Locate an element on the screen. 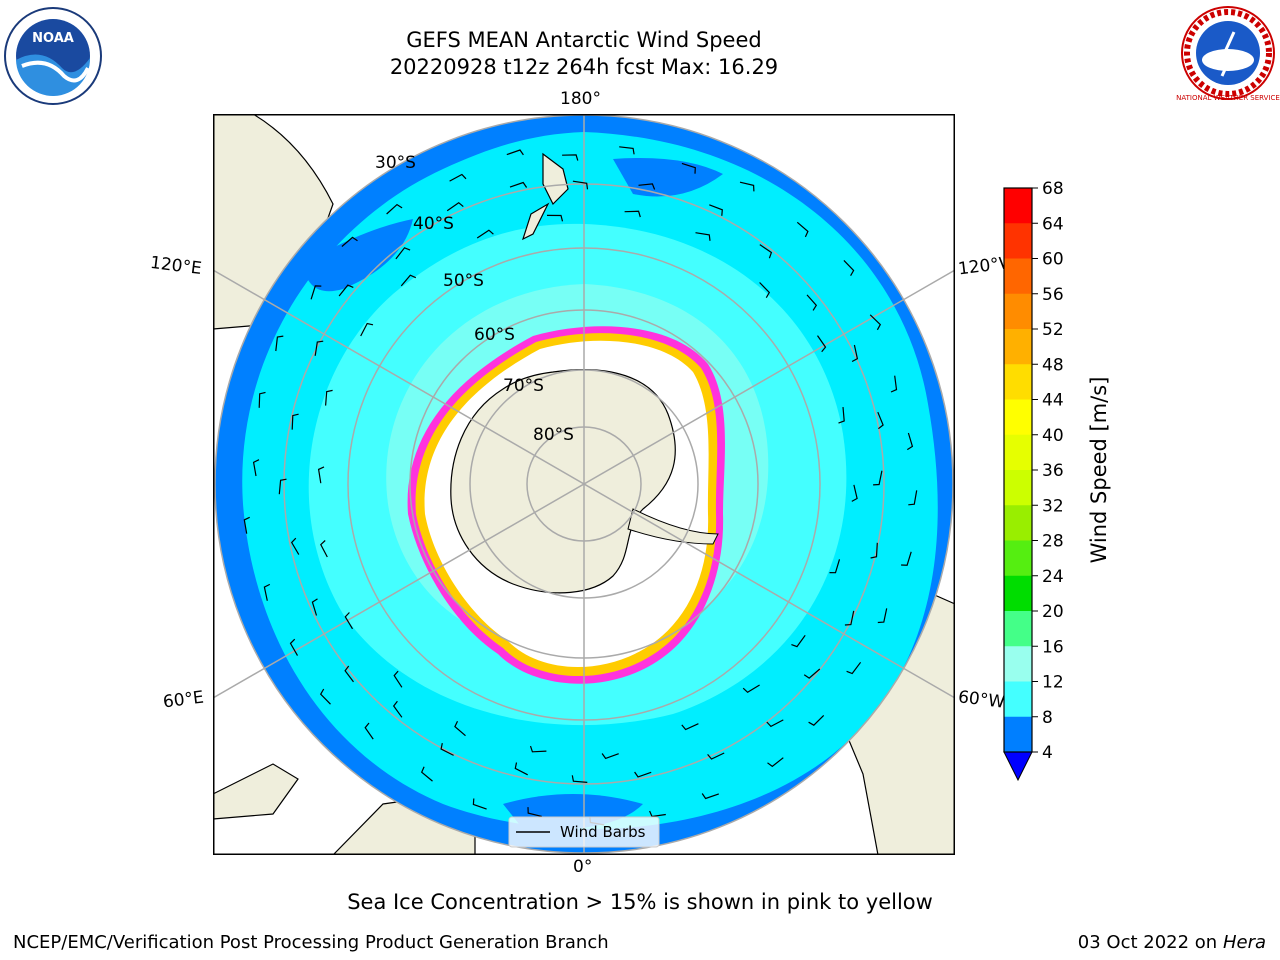 The height and width of the screenshot is (960, 1280). colorbar-tick-label: 4 is located at coordinates (1047, 753).